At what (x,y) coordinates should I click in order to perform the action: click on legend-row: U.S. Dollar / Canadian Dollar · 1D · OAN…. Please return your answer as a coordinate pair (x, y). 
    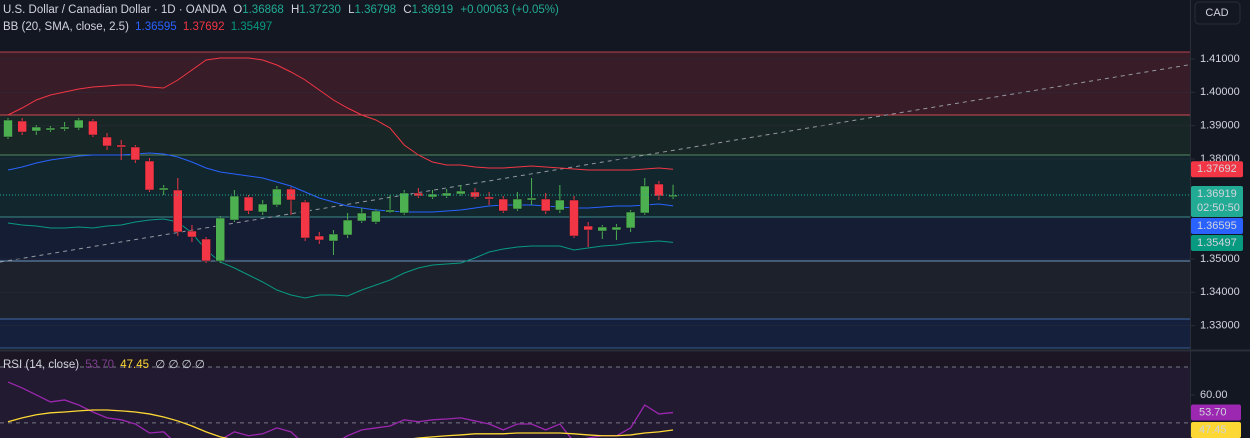
    Looking at the image, I should click on (281, 10).